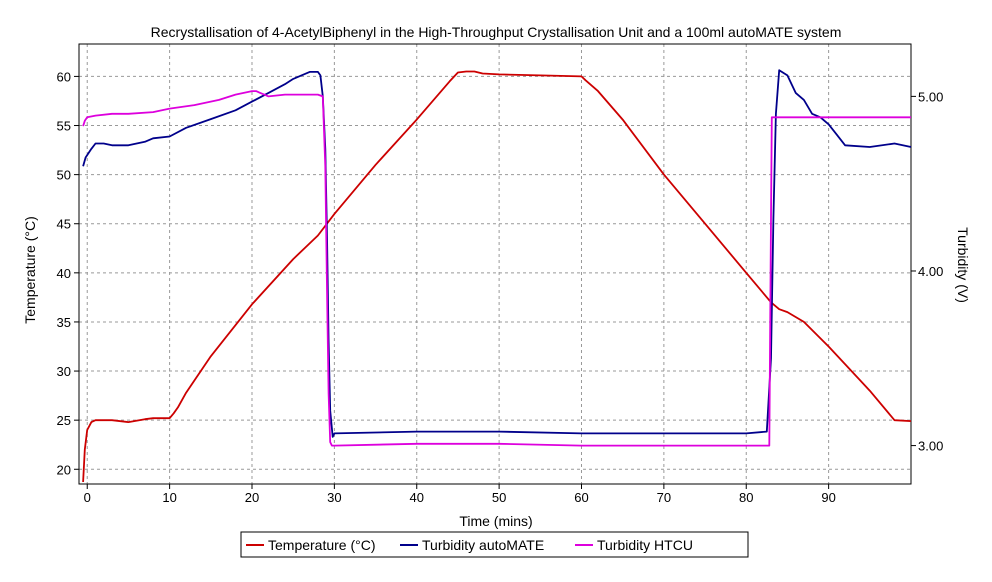 The image size is (992, 582). Describe the element at coordinates (930, 96) in the screenshot. I see `y2-tick-label: 5.00` at that location.